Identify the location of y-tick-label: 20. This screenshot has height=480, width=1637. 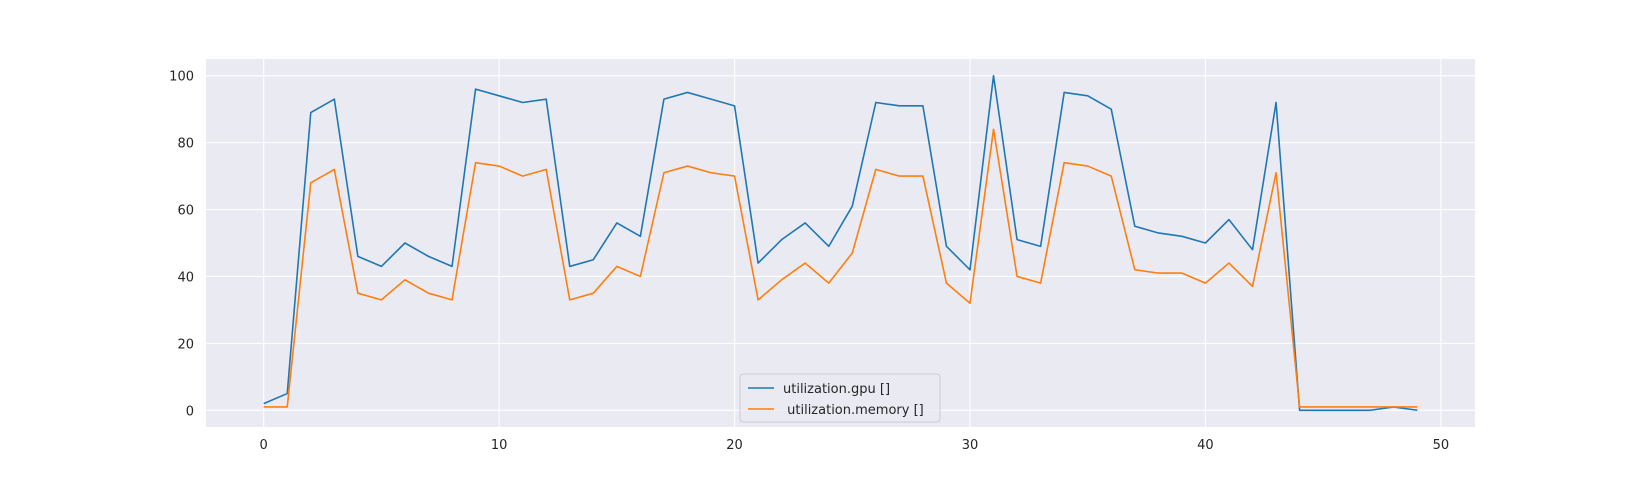
(185, 344).